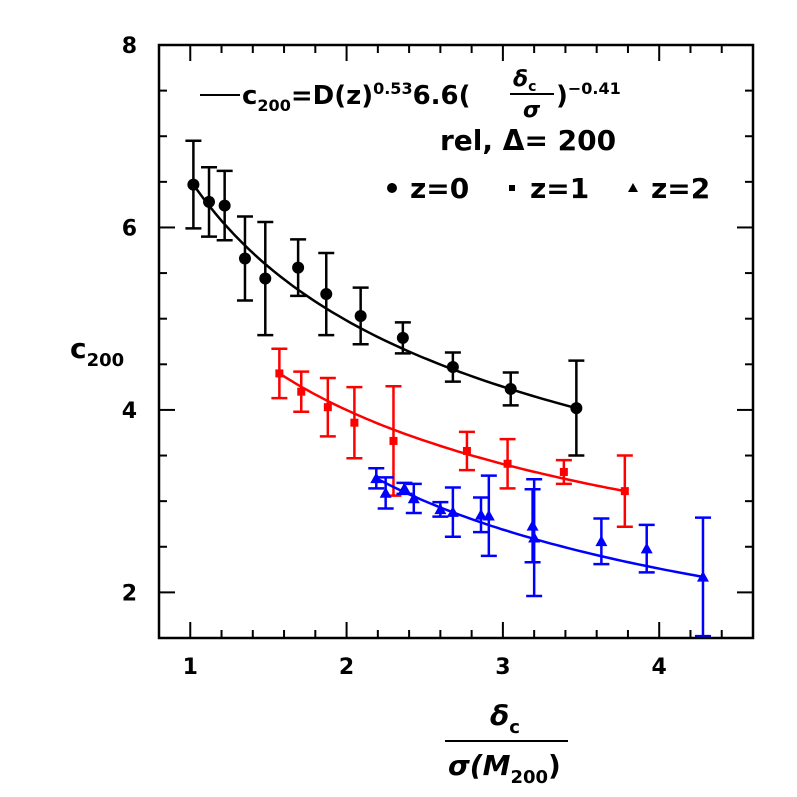 The height and width of the screenshot is (797, 797). Describe the element at coordinates (633, 187) in the screenshot. I see `legend-marker-z=2` at that location.